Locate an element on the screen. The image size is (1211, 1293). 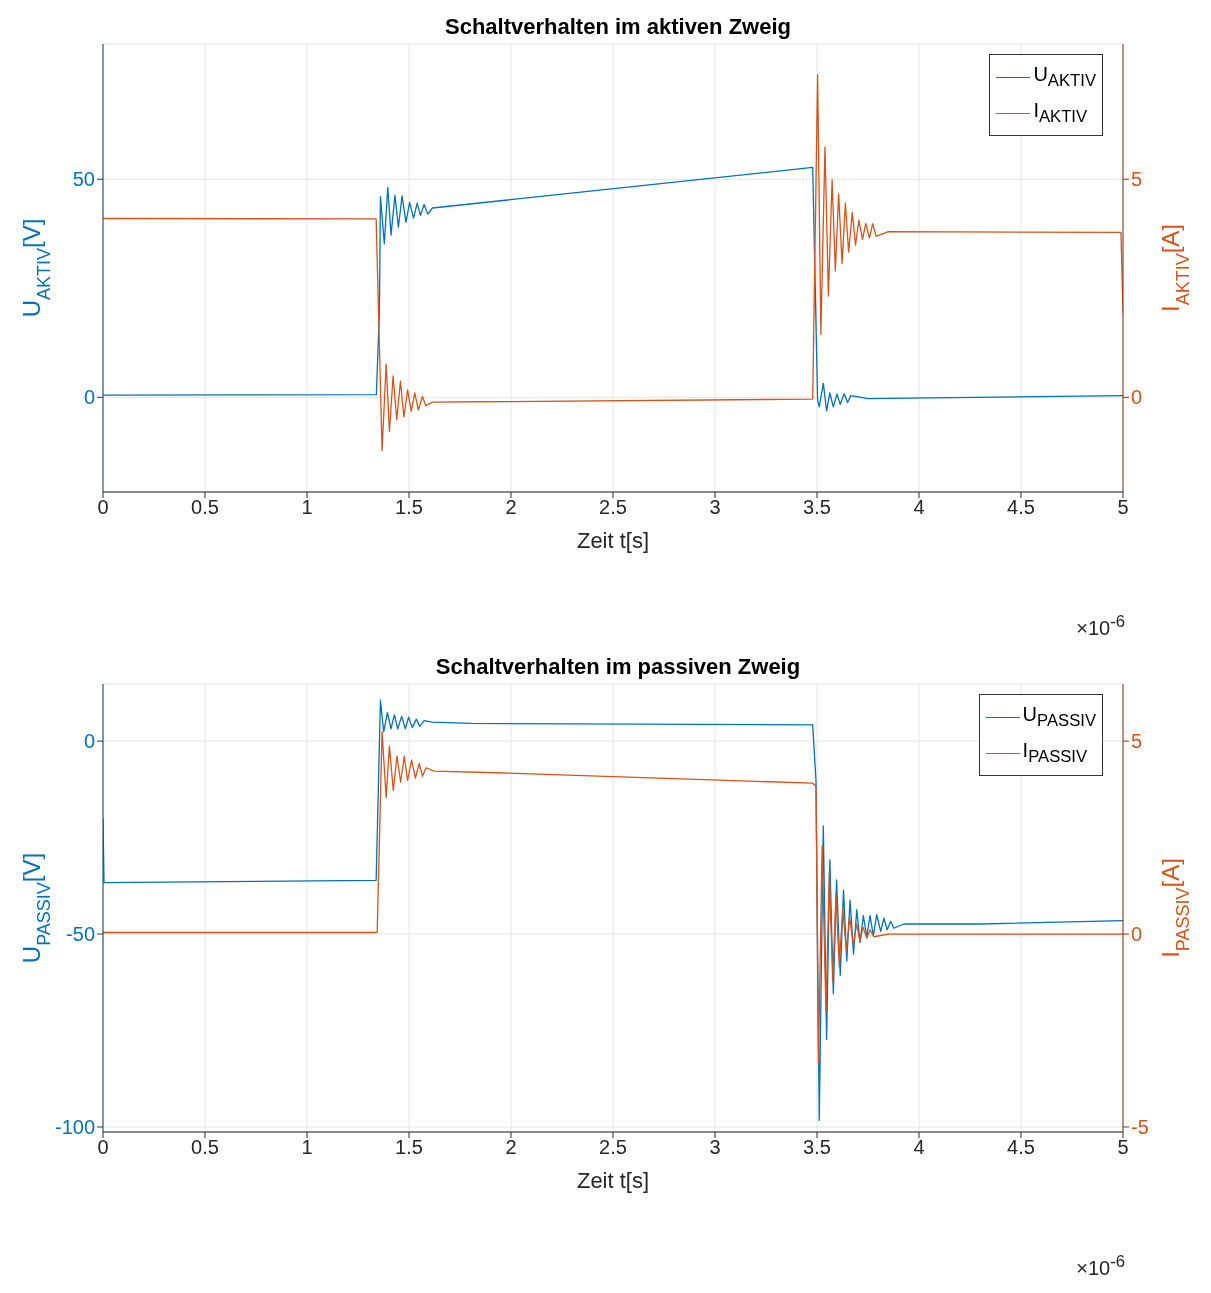
legend-label: U$_{AKTIV}$ is located at coordinates (1064, 77).